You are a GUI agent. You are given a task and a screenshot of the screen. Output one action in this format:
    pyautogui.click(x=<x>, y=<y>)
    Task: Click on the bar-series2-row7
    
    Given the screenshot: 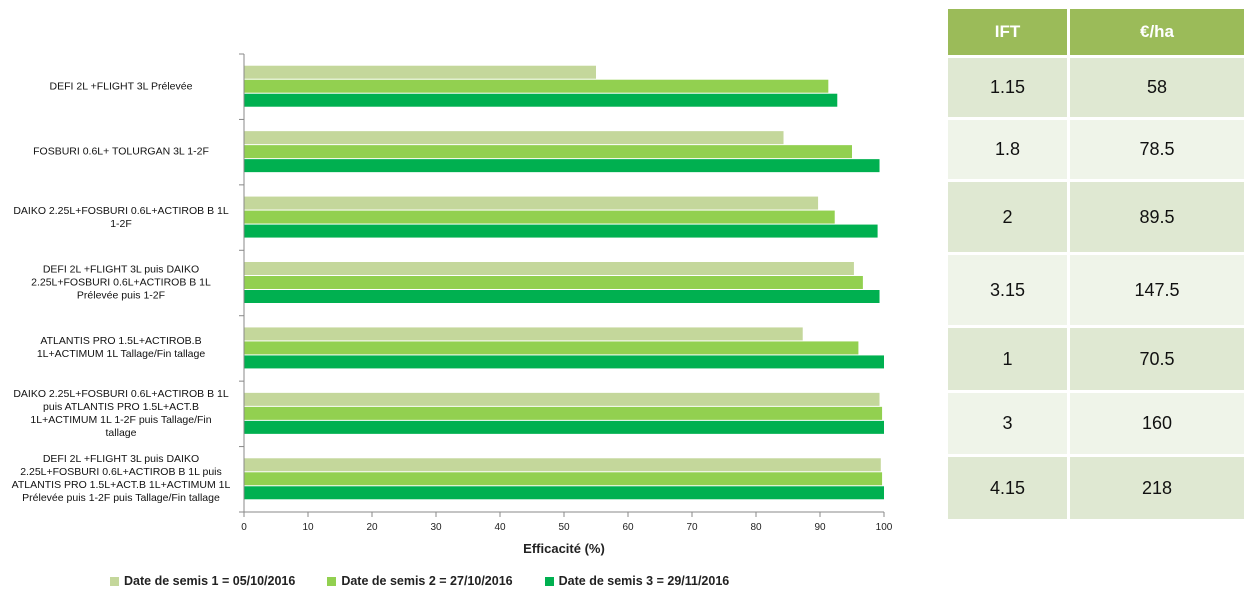 What is the action you would take?
    pyautogui.click(x=563, y=479)
    